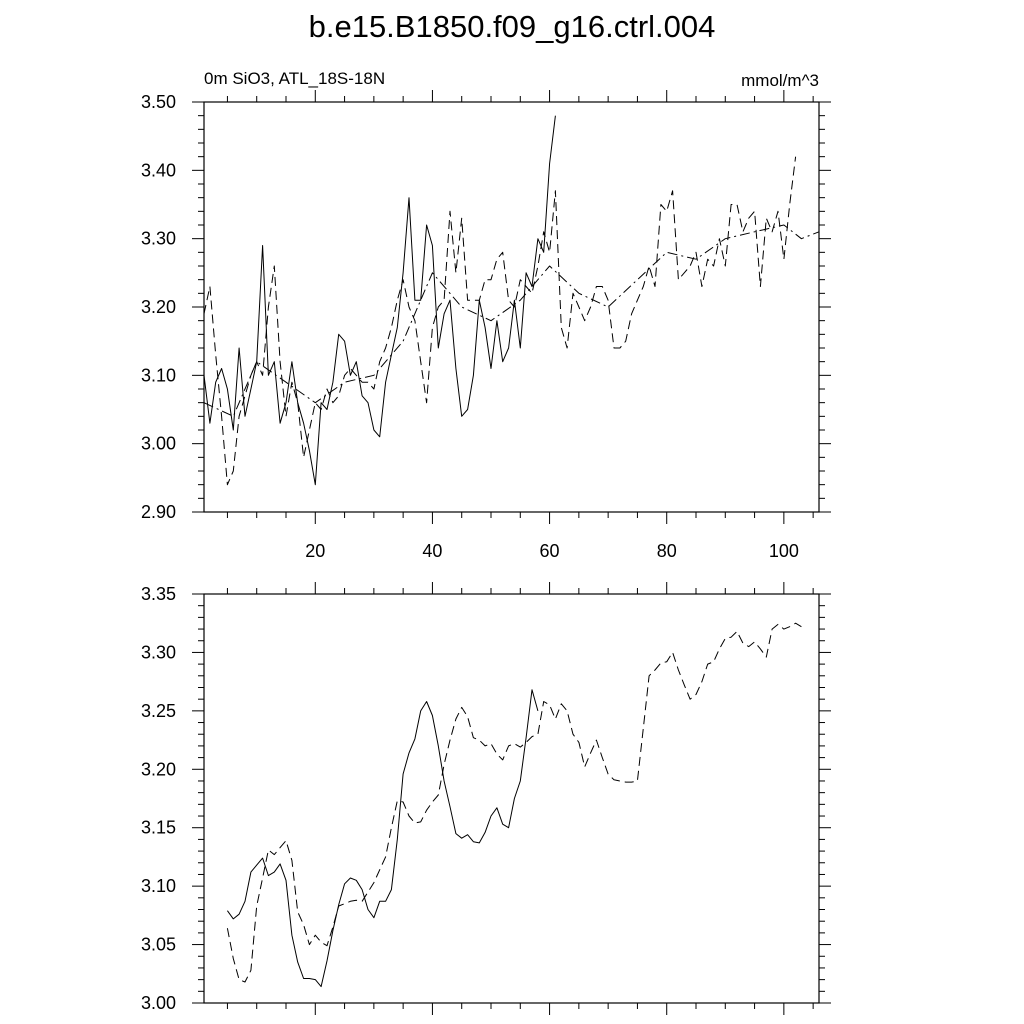 This screenshot has height=1024, width=1024. Describe the element at coordinates (780, 80) in the screenshot. I see `subtitle-right: mmol/m^3` at that location.